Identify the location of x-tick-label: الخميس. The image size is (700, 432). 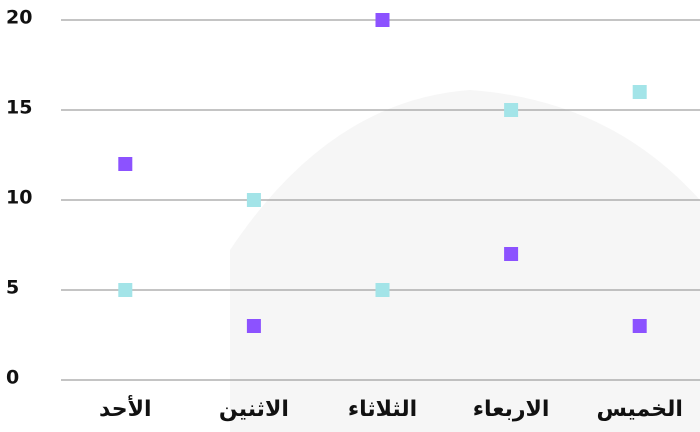
(639, 409).